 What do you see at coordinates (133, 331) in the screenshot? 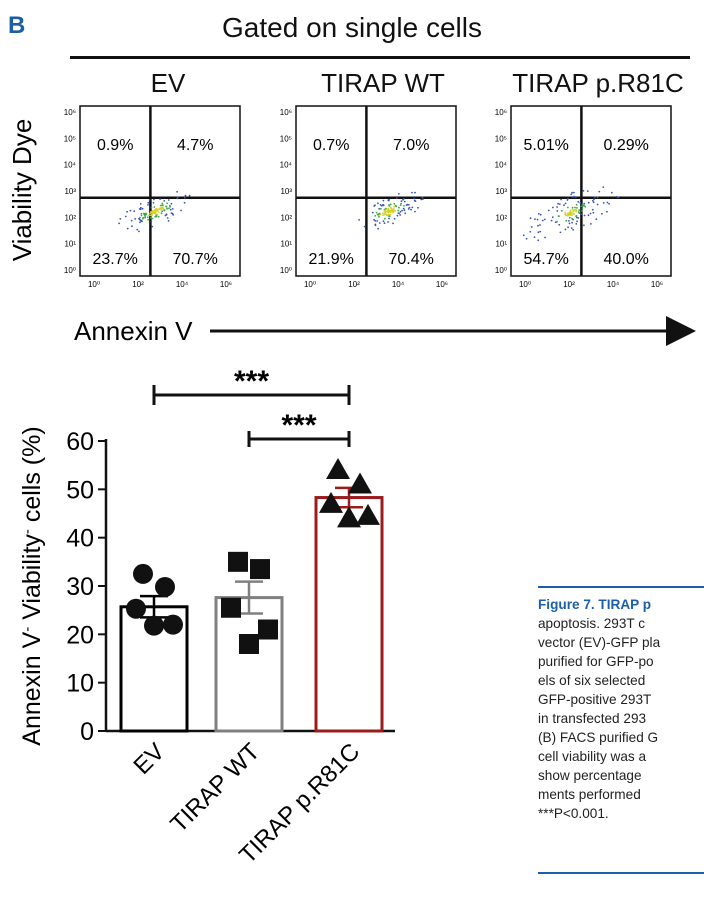
I see `flow-x-axis-title: Annexin V` at bounding box center [133, 331].